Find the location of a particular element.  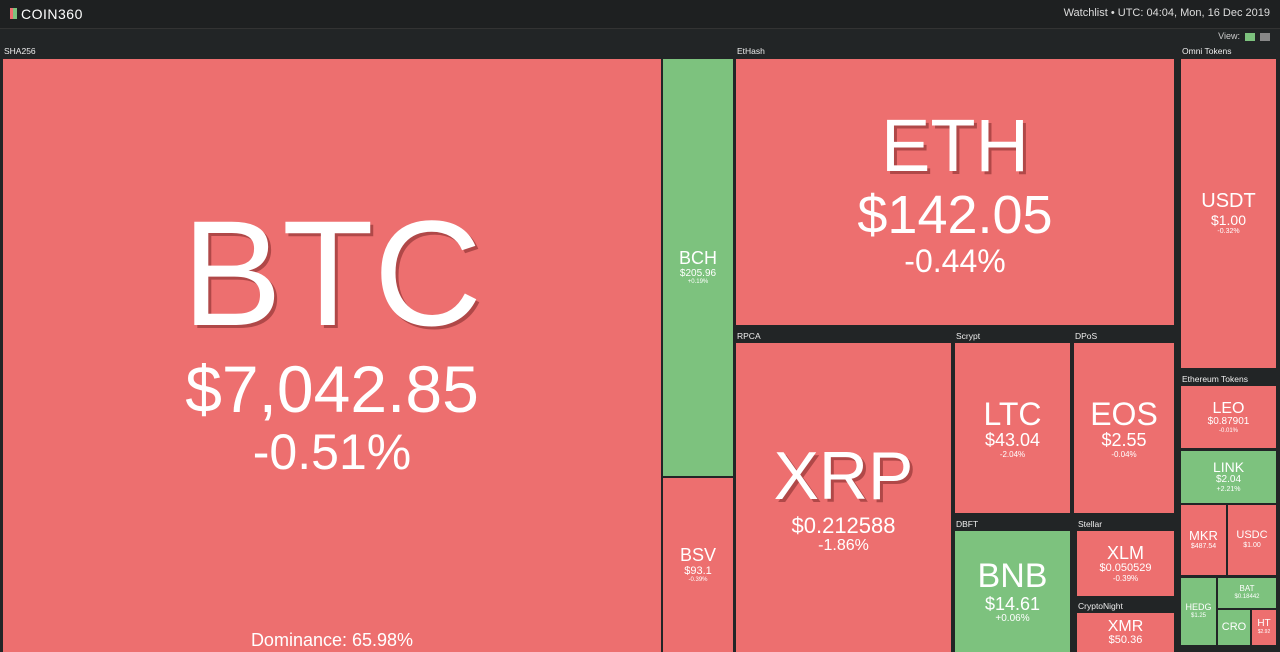

view-list is located at coordinates (1265, 36).